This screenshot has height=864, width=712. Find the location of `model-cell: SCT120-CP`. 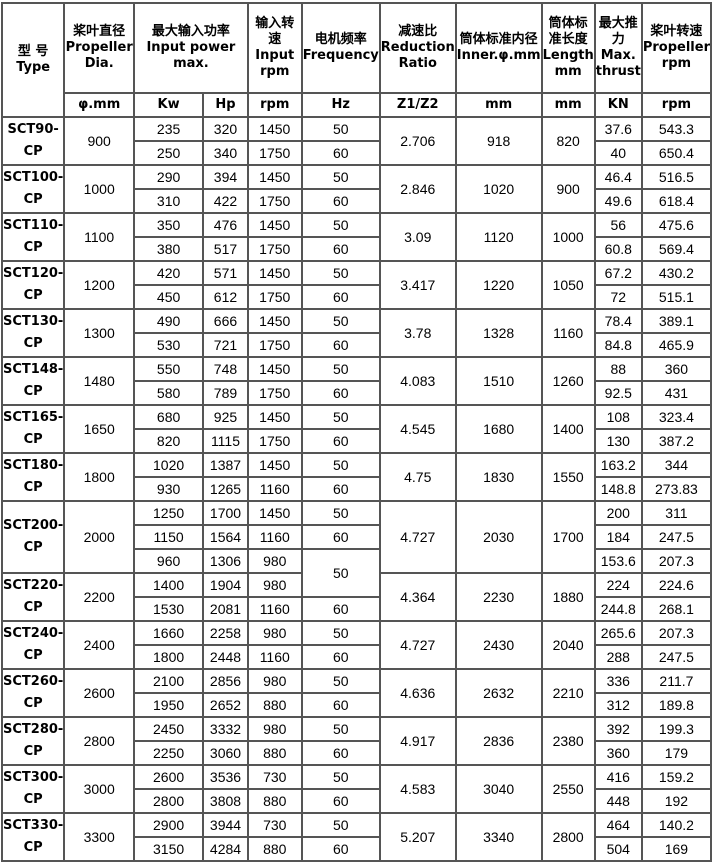

model-cell: SCT120-CP is located at coordinates (33, 285).